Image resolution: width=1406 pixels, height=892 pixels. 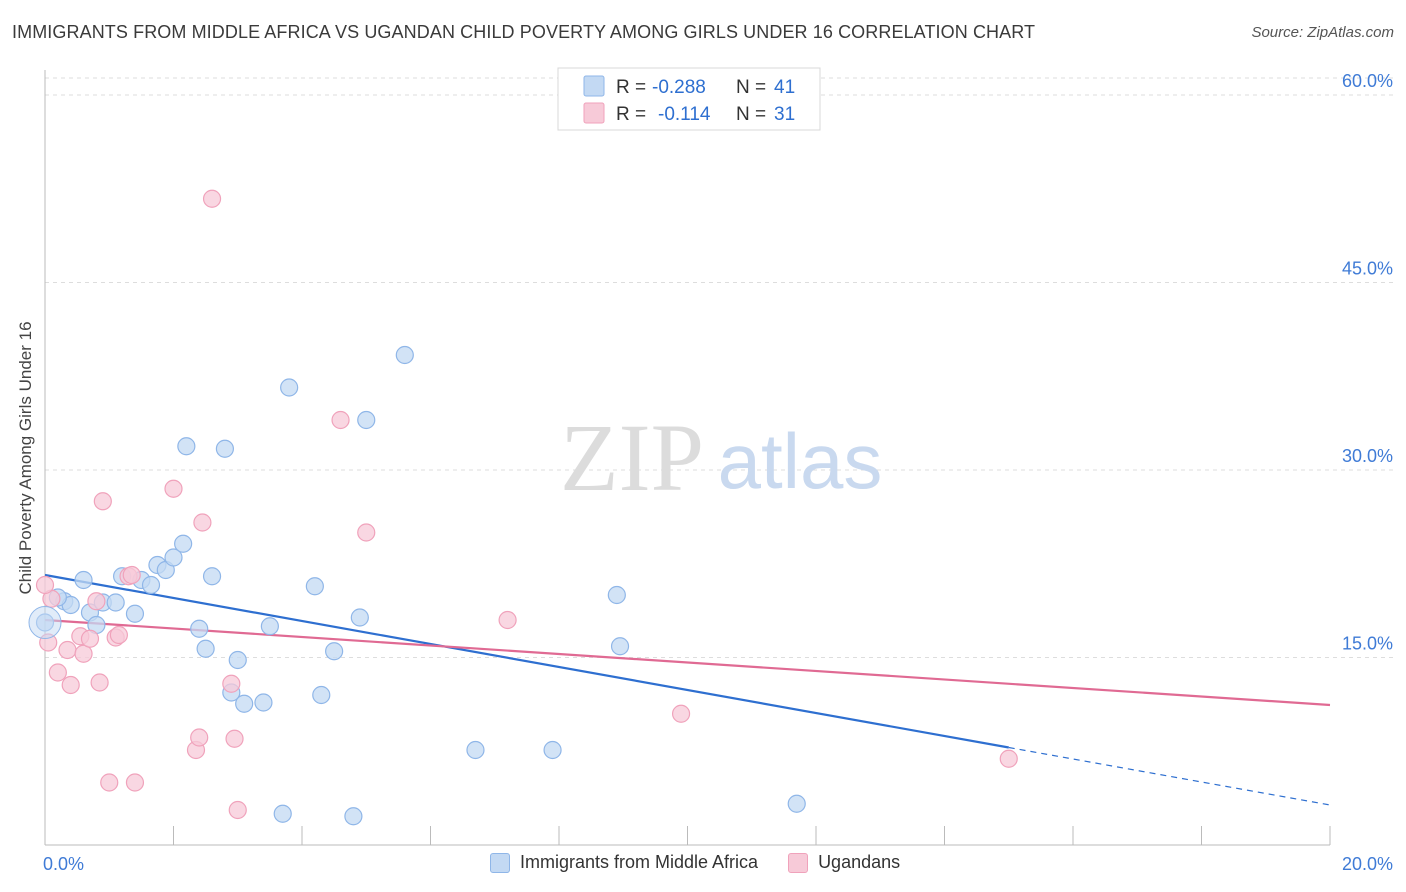 I want to click on y-tick-label: 60.0%, so click(x=1367, y=81).